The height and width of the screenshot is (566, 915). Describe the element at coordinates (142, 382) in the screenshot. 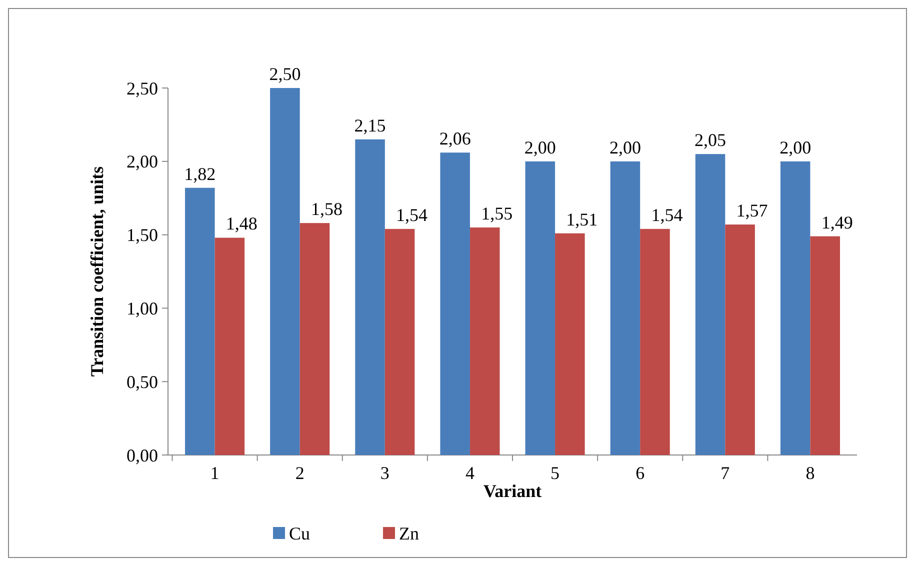

I see `y-tick-label: 0,50` at that location.